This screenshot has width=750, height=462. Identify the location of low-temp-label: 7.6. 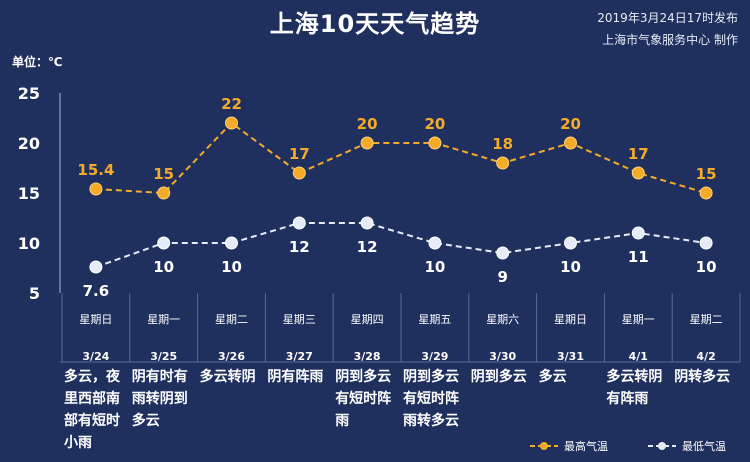
(96, 291).